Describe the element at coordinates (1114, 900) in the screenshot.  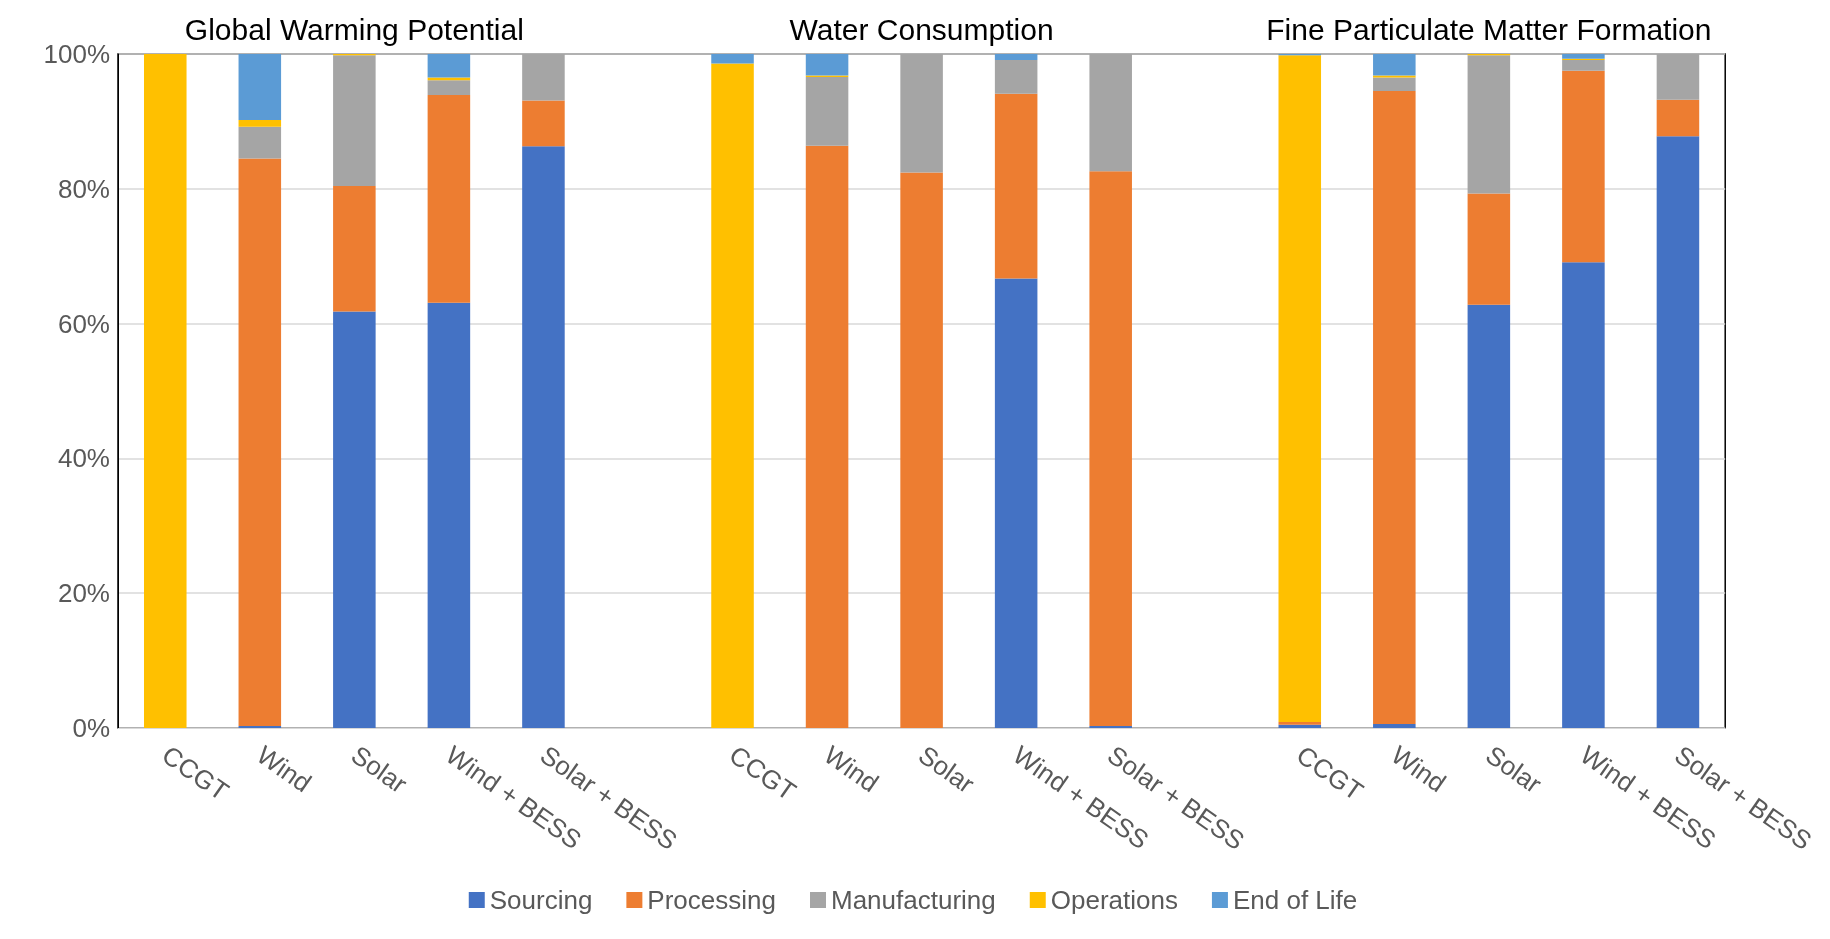
I see `legend-label: Operations` at that location.